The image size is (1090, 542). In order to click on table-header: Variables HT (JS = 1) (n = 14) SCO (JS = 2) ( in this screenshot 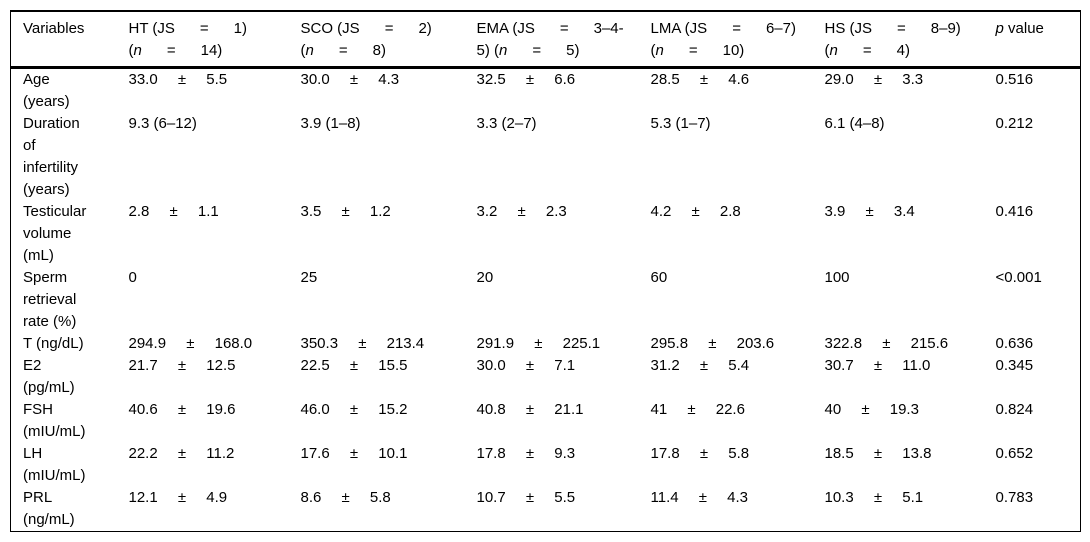, I will do `click(545, 39)`.